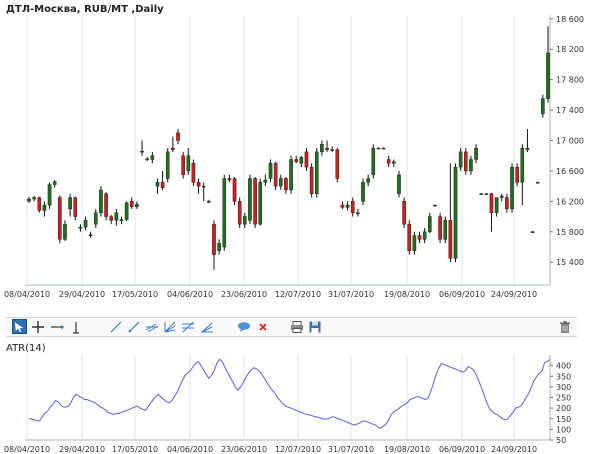 This screenshot has width=590, height=454. What do you see at coordinates (570, 19) in the screenshot?
I see `main-y-tick-label: 18 600` at bounding box center [570, 19].